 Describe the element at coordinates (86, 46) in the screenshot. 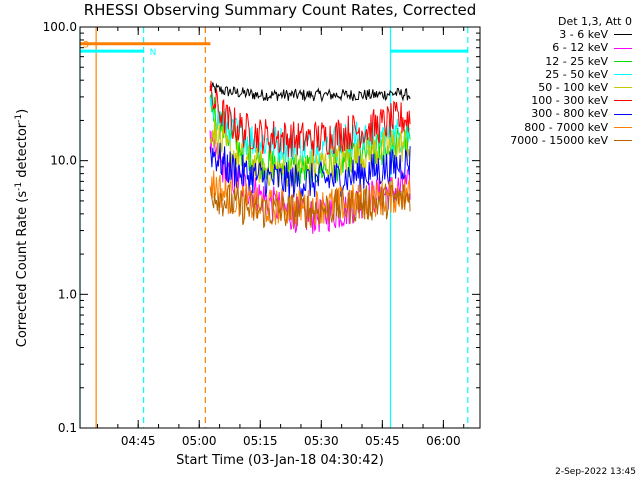

I see `flag-label-s: S` at that location.